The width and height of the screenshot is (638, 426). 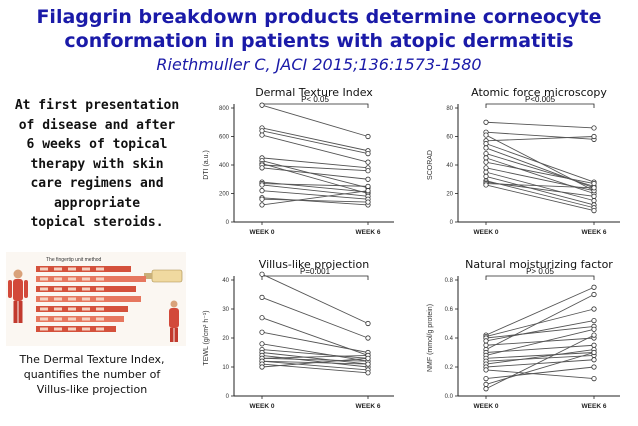 I want to click on study-description-line: of disease and after, so click(x=97, y=125).